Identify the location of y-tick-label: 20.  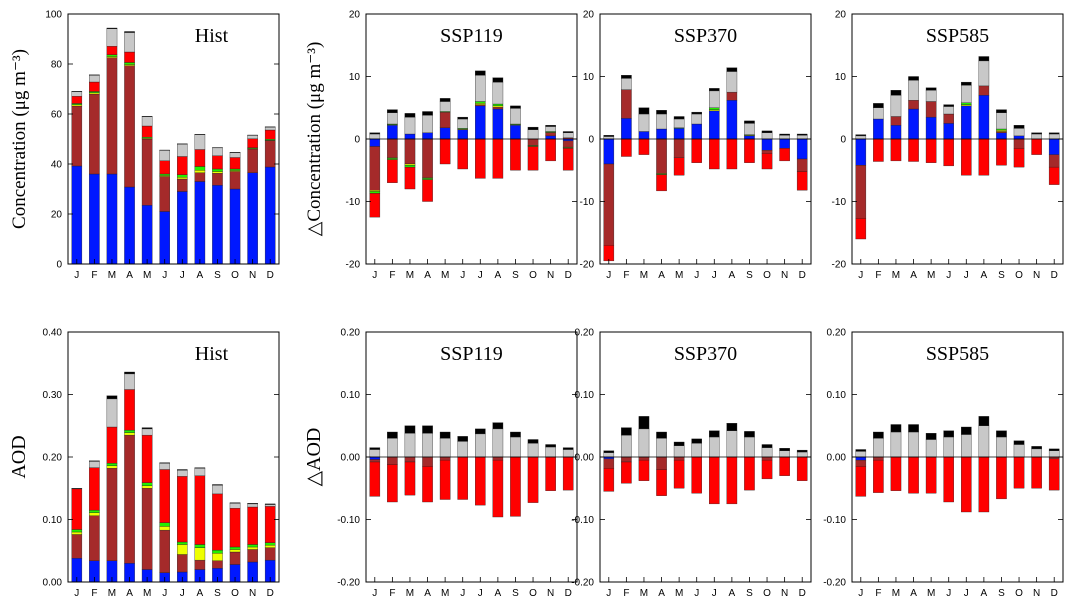
(589, 15).